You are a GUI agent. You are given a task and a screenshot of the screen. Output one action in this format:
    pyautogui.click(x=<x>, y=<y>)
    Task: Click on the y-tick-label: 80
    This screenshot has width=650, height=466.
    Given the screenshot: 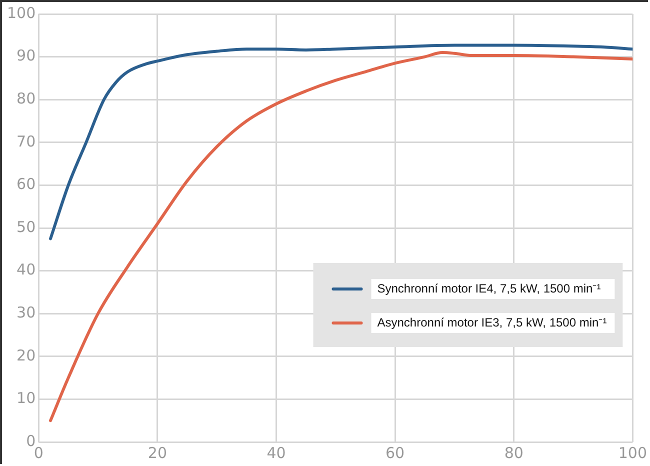 What is the action you would take?
    pyautogui.click(x=26, y=98)
    